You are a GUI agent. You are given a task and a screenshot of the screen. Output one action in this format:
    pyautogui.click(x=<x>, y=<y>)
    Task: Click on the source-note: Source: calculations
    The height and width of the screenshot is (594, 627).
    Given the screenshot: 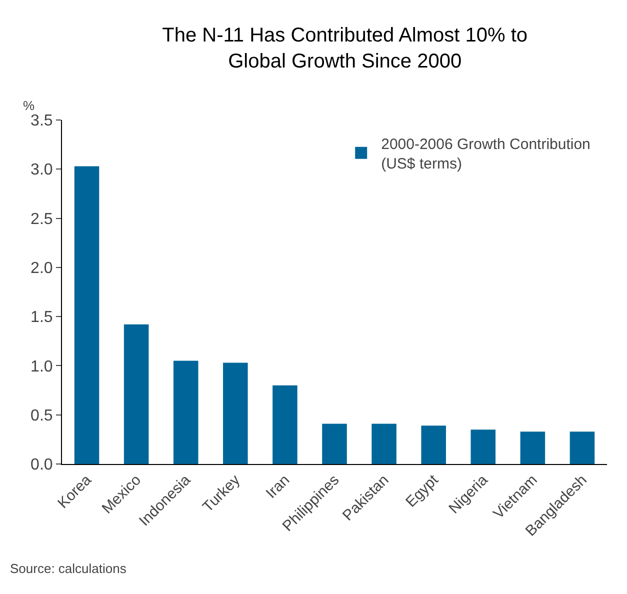 What is the action you would take?
    pyautogui.click(x=68, y=568)
    